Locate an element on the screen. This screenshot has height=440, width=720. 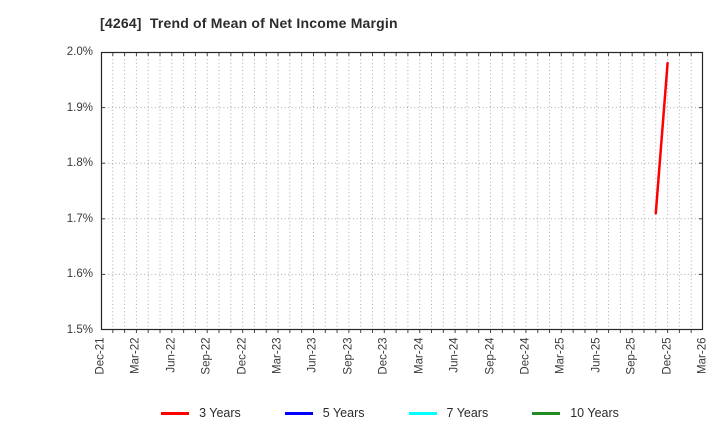
x-tick-label: Sep-24 is located at coordinates (490, 356).